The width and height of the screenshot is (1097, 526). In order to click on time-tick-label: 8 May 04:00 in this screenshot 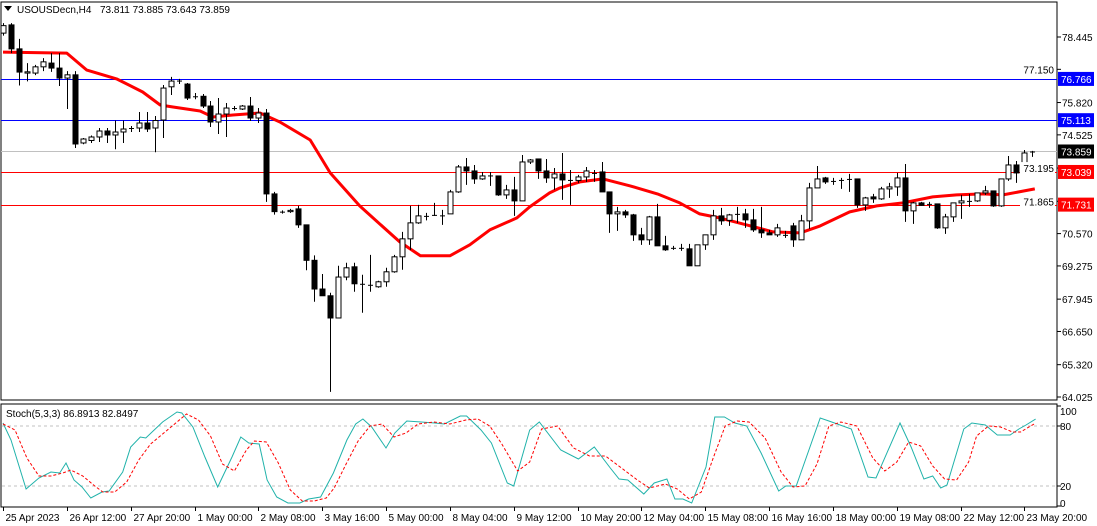, I will do `click(480, 518)`.